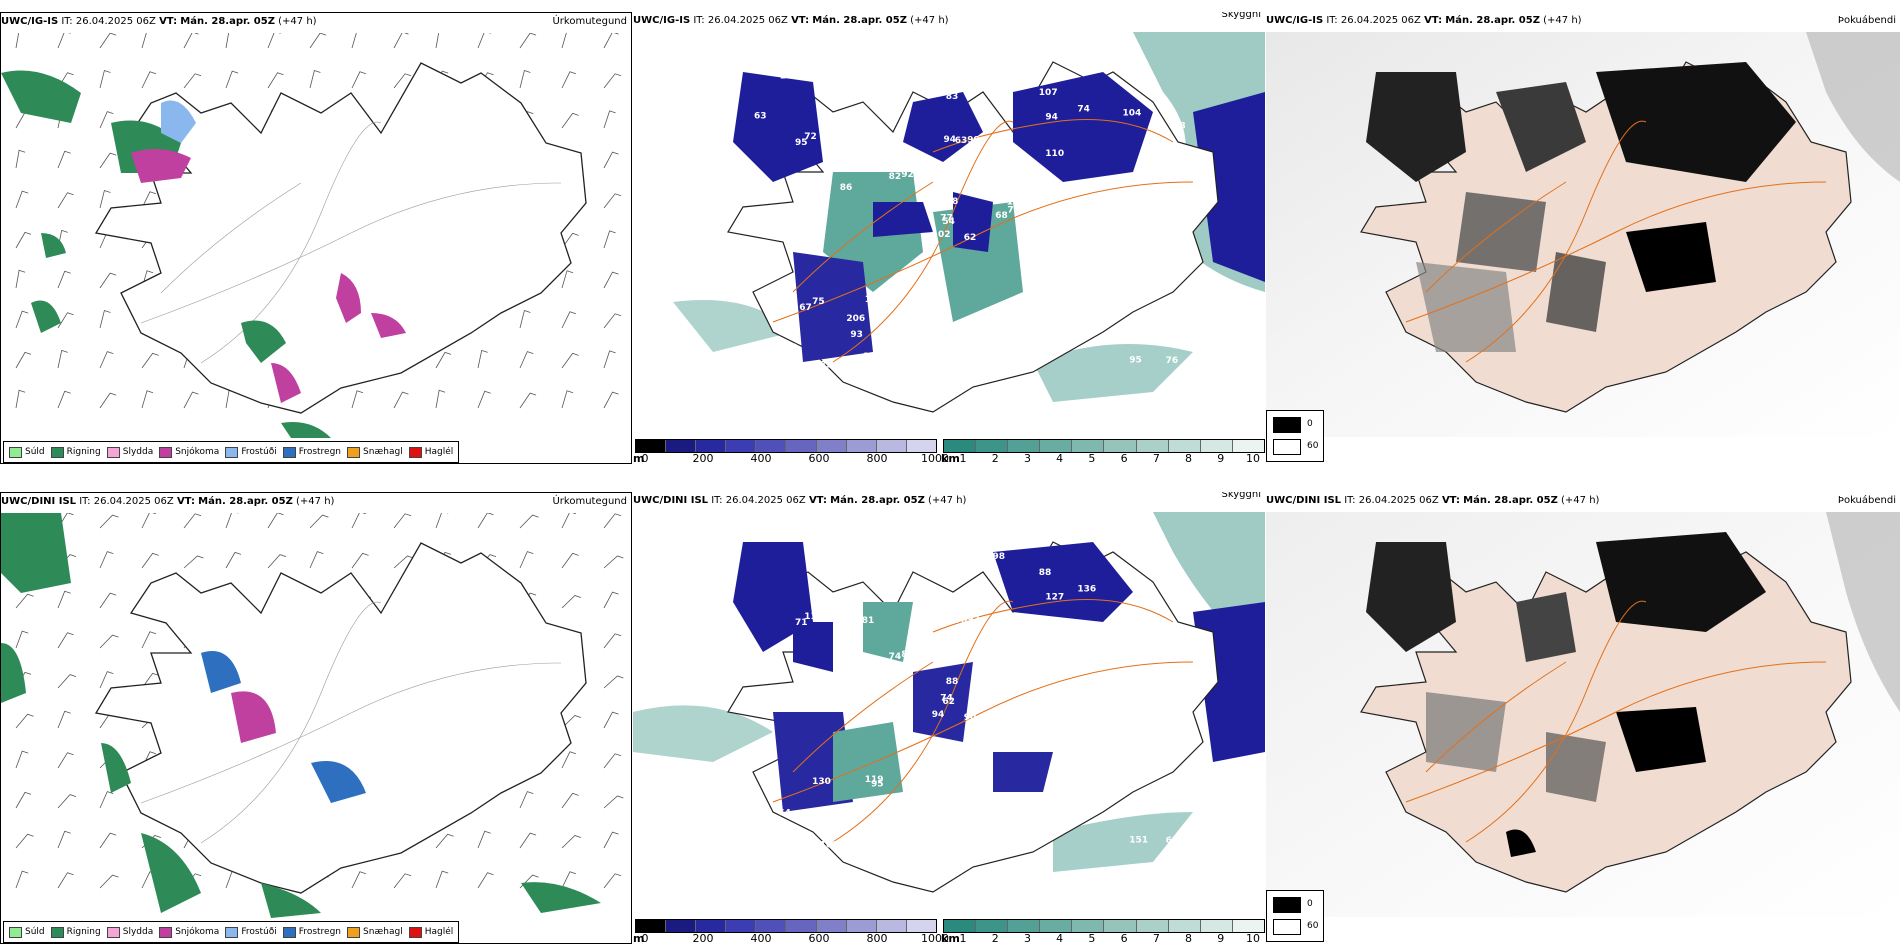 The image size is (1900, 950). I want to click on tick-label: 2, so click(995, 938).